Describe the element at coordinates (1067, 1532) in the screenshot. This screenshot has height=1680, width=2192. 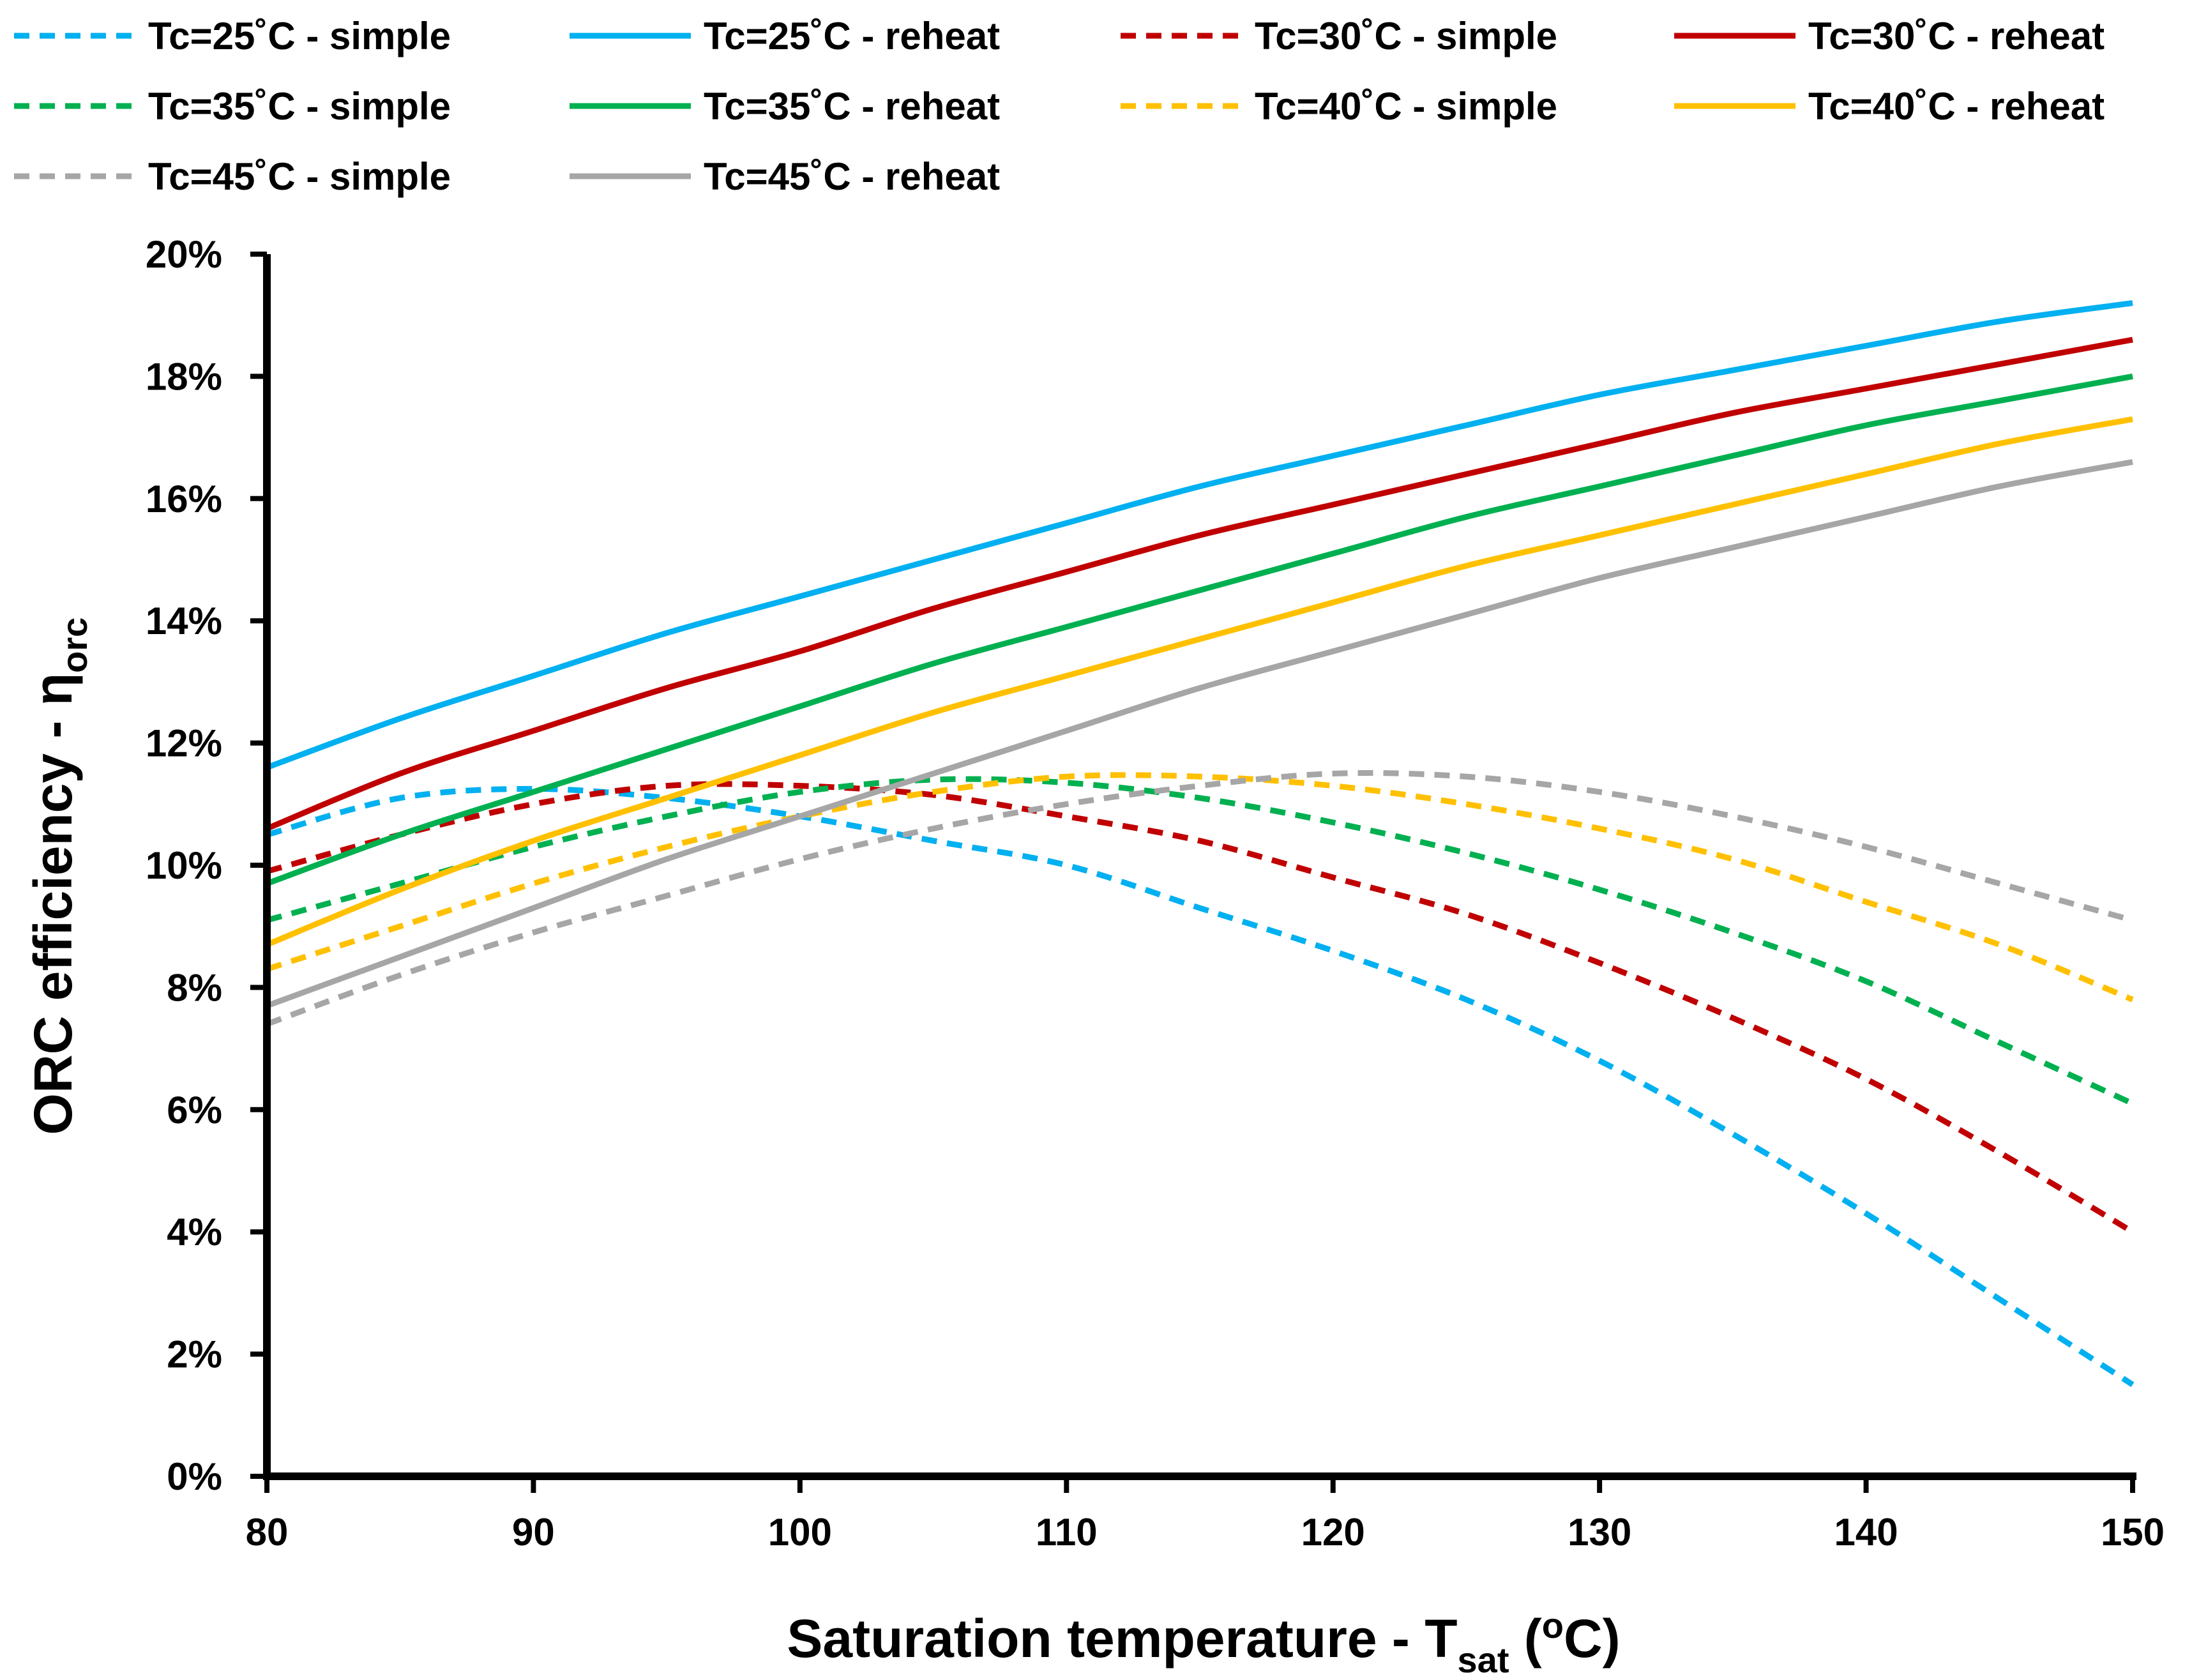
I see `x-tick-label: 110` at that location.